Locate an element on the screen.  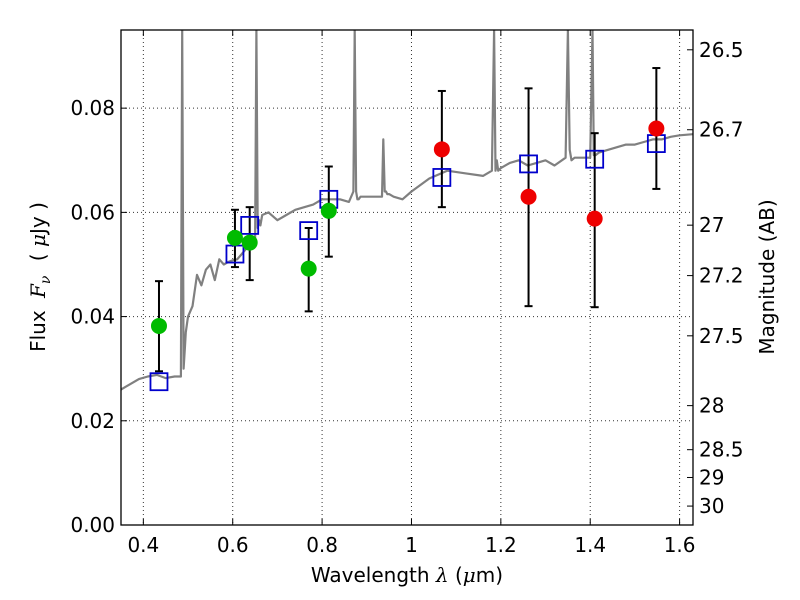
right-axis-title: Magnitude (AB) is located at coordinates (767, 276).